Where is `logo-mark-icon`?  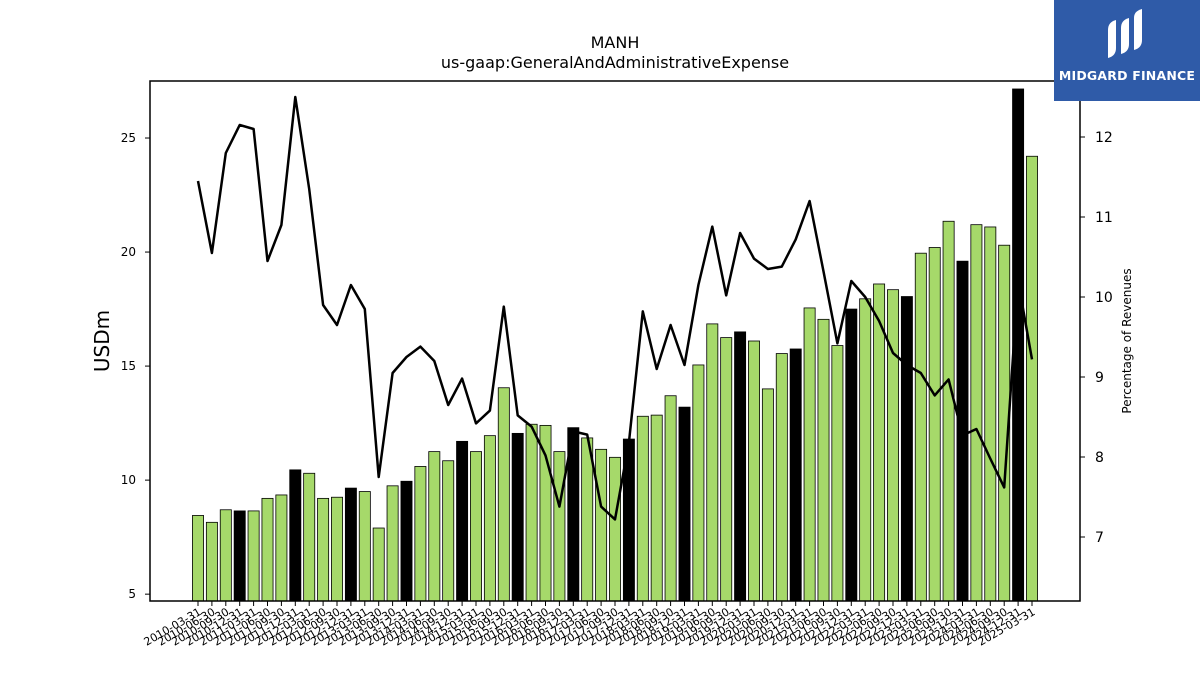
logo-mark-icon is located at coordinates (1125, 33).